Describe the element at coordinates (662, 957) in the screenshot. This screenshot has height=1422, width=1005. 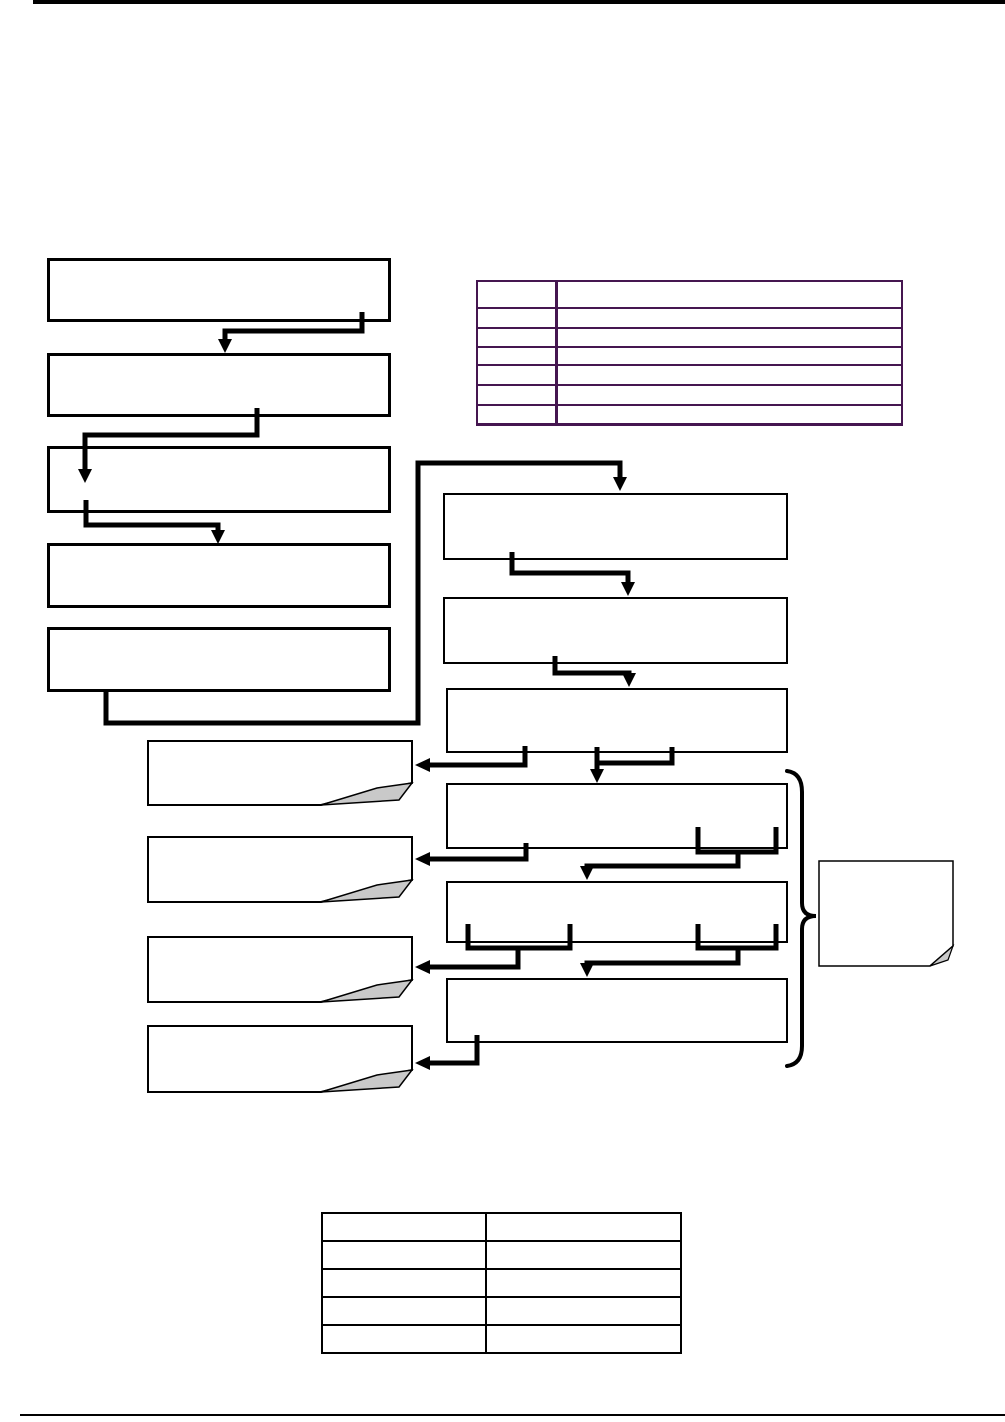
I see `connector-right5-right6` at that location.